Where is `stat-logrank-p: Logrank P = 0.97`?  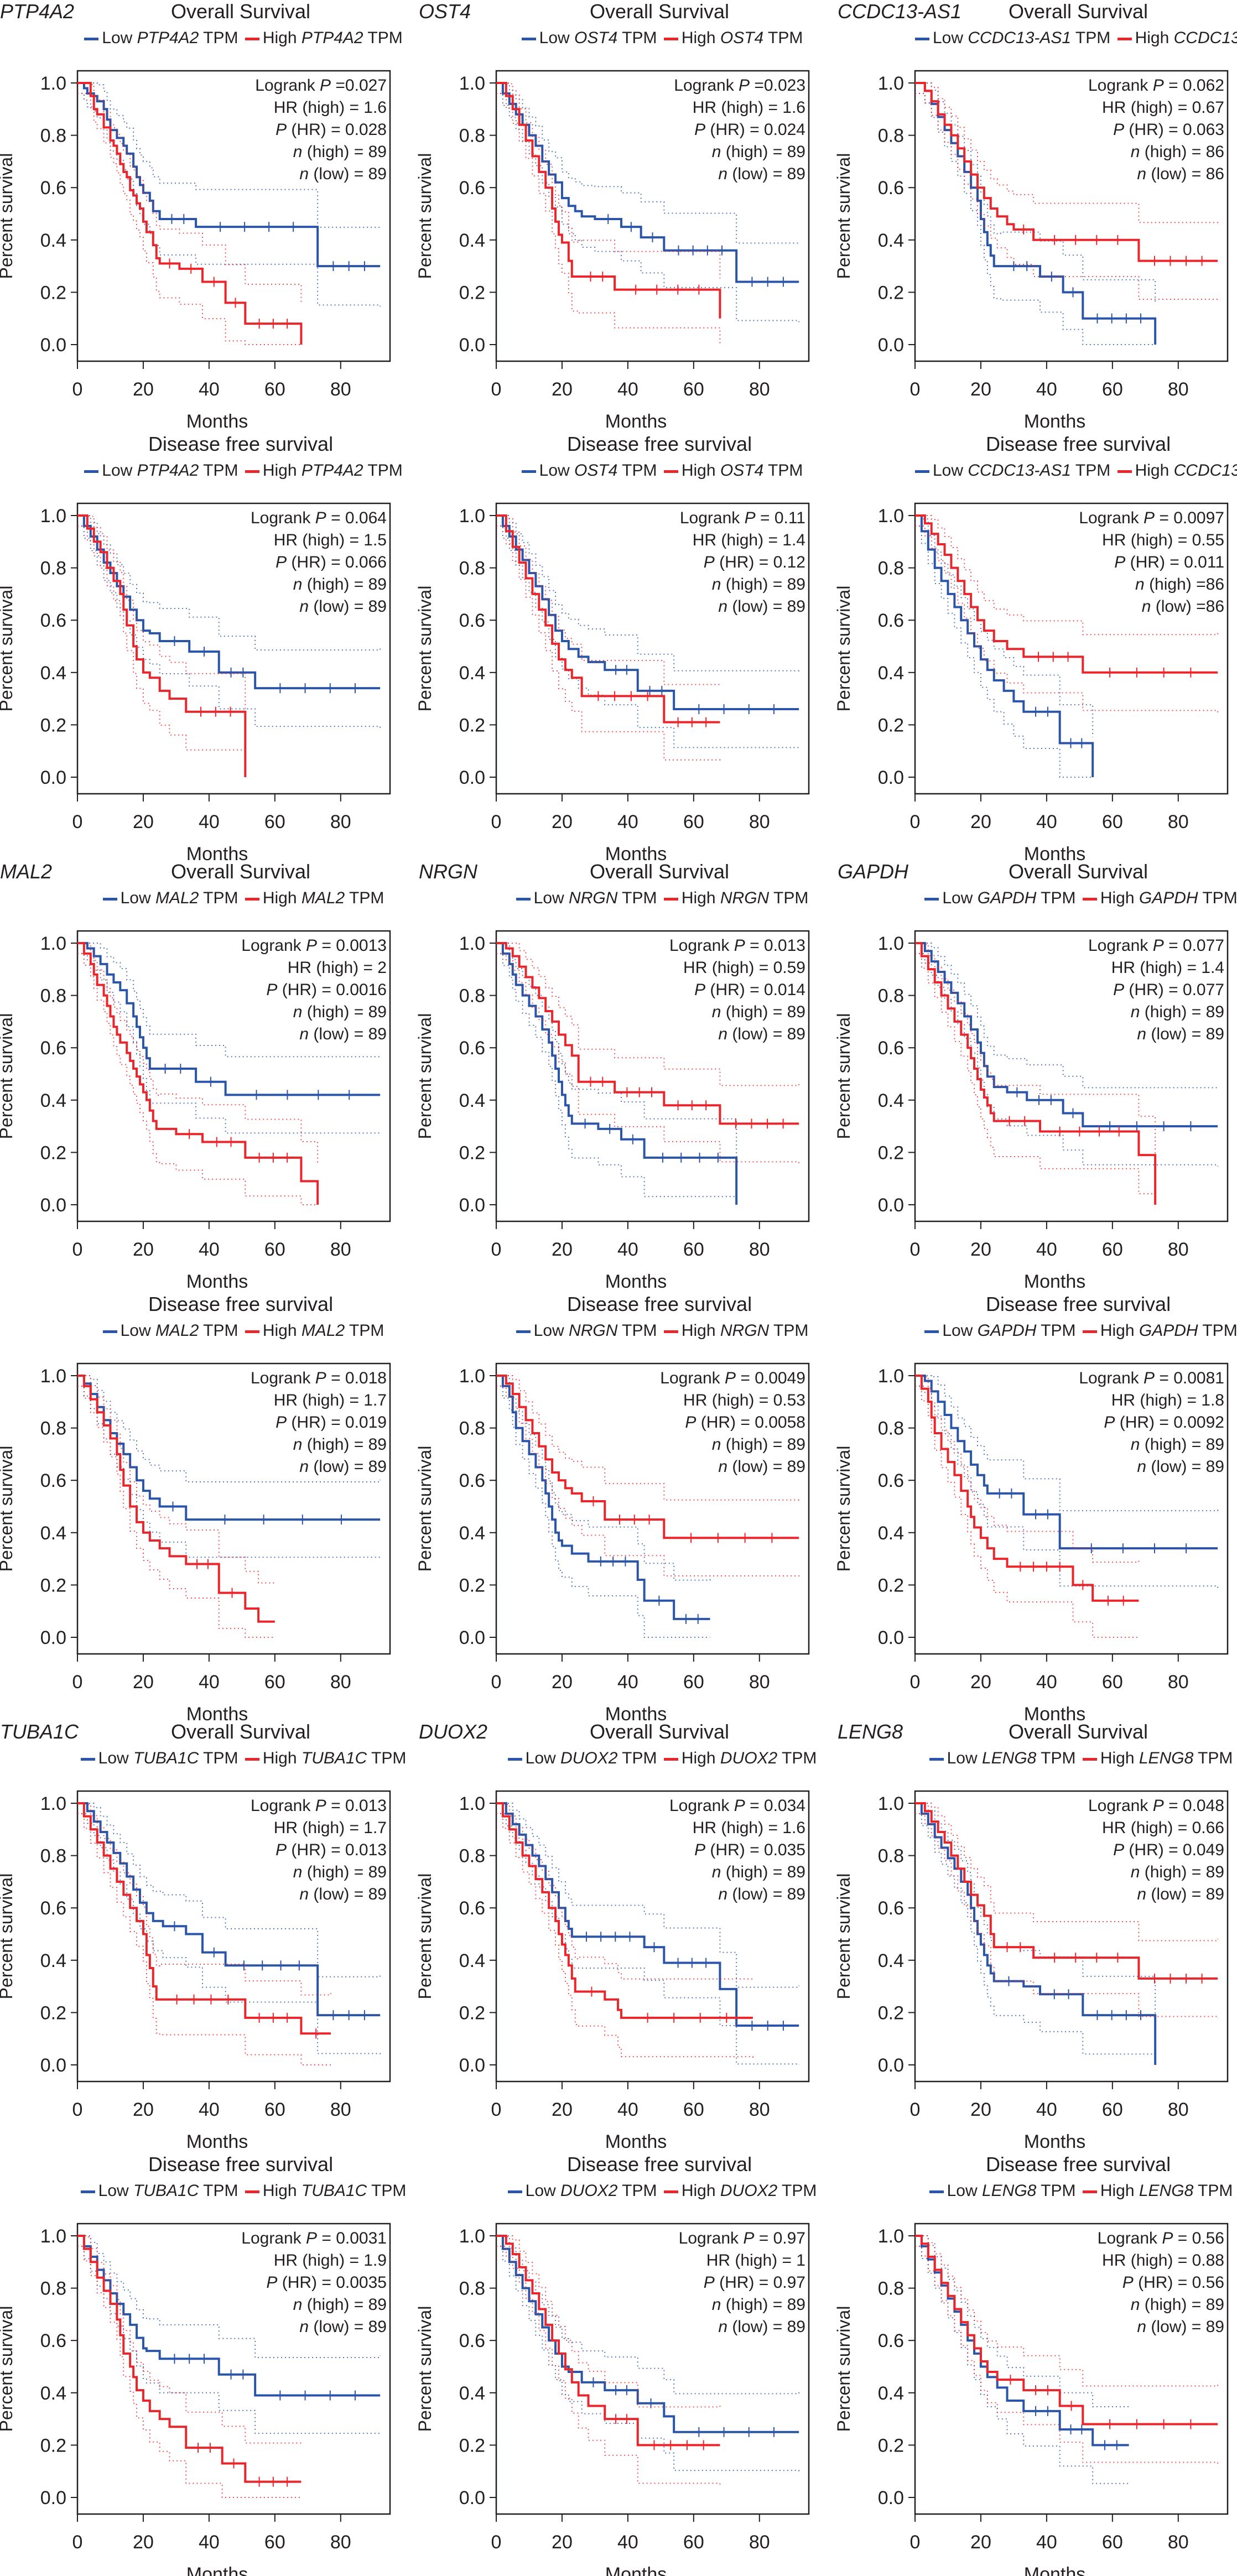
stat-logrank-p: Logrank P = 0.97 is located at coordinates (742, 2238).